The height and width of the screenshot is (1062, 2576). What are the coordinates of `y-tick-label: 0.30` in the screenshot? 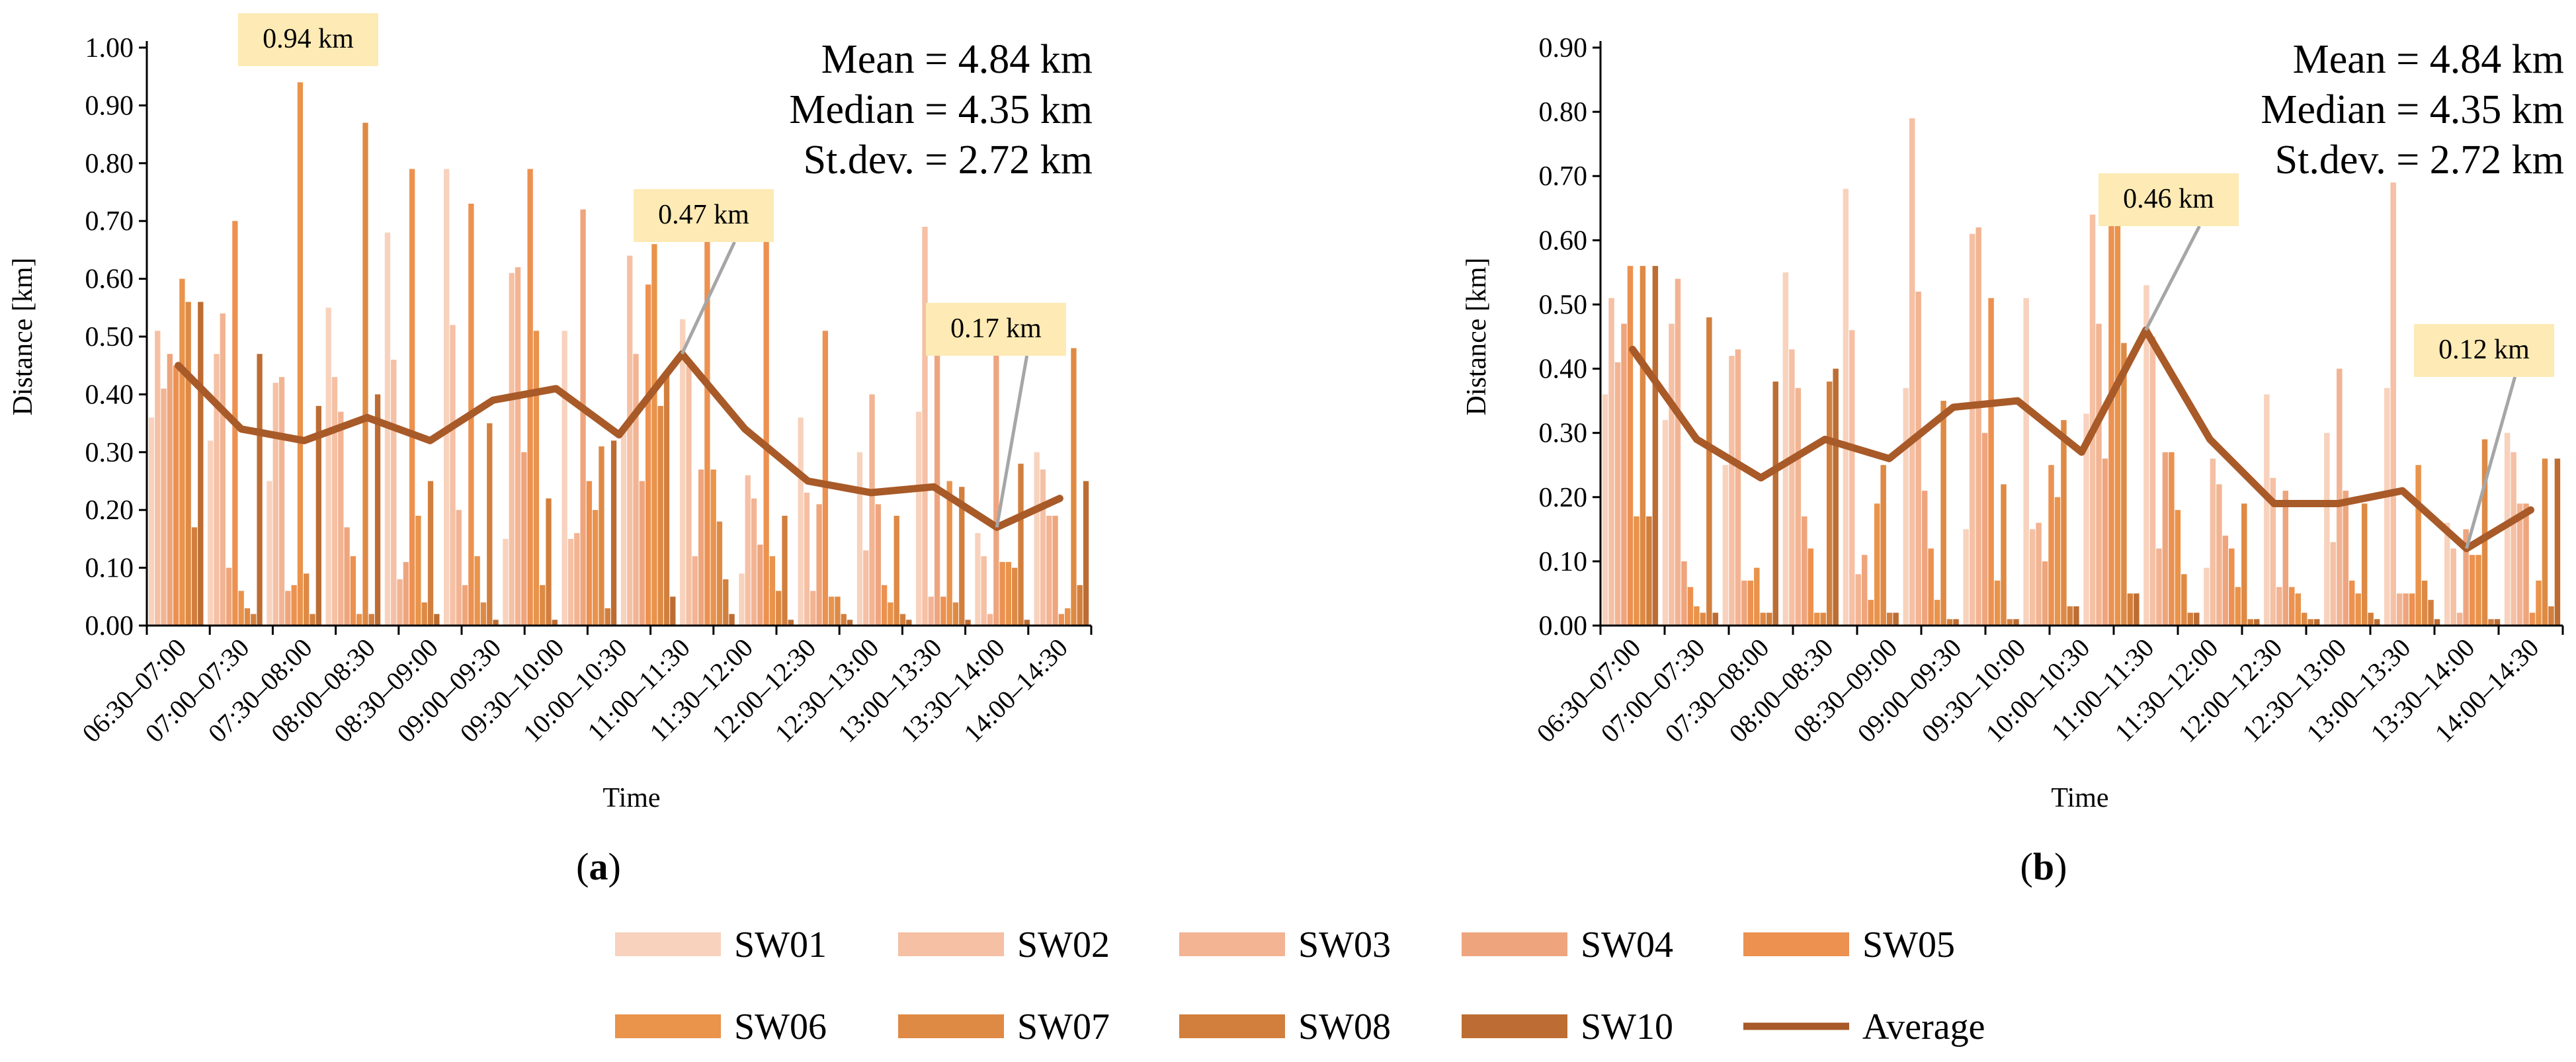 It's located at (1563, 434).